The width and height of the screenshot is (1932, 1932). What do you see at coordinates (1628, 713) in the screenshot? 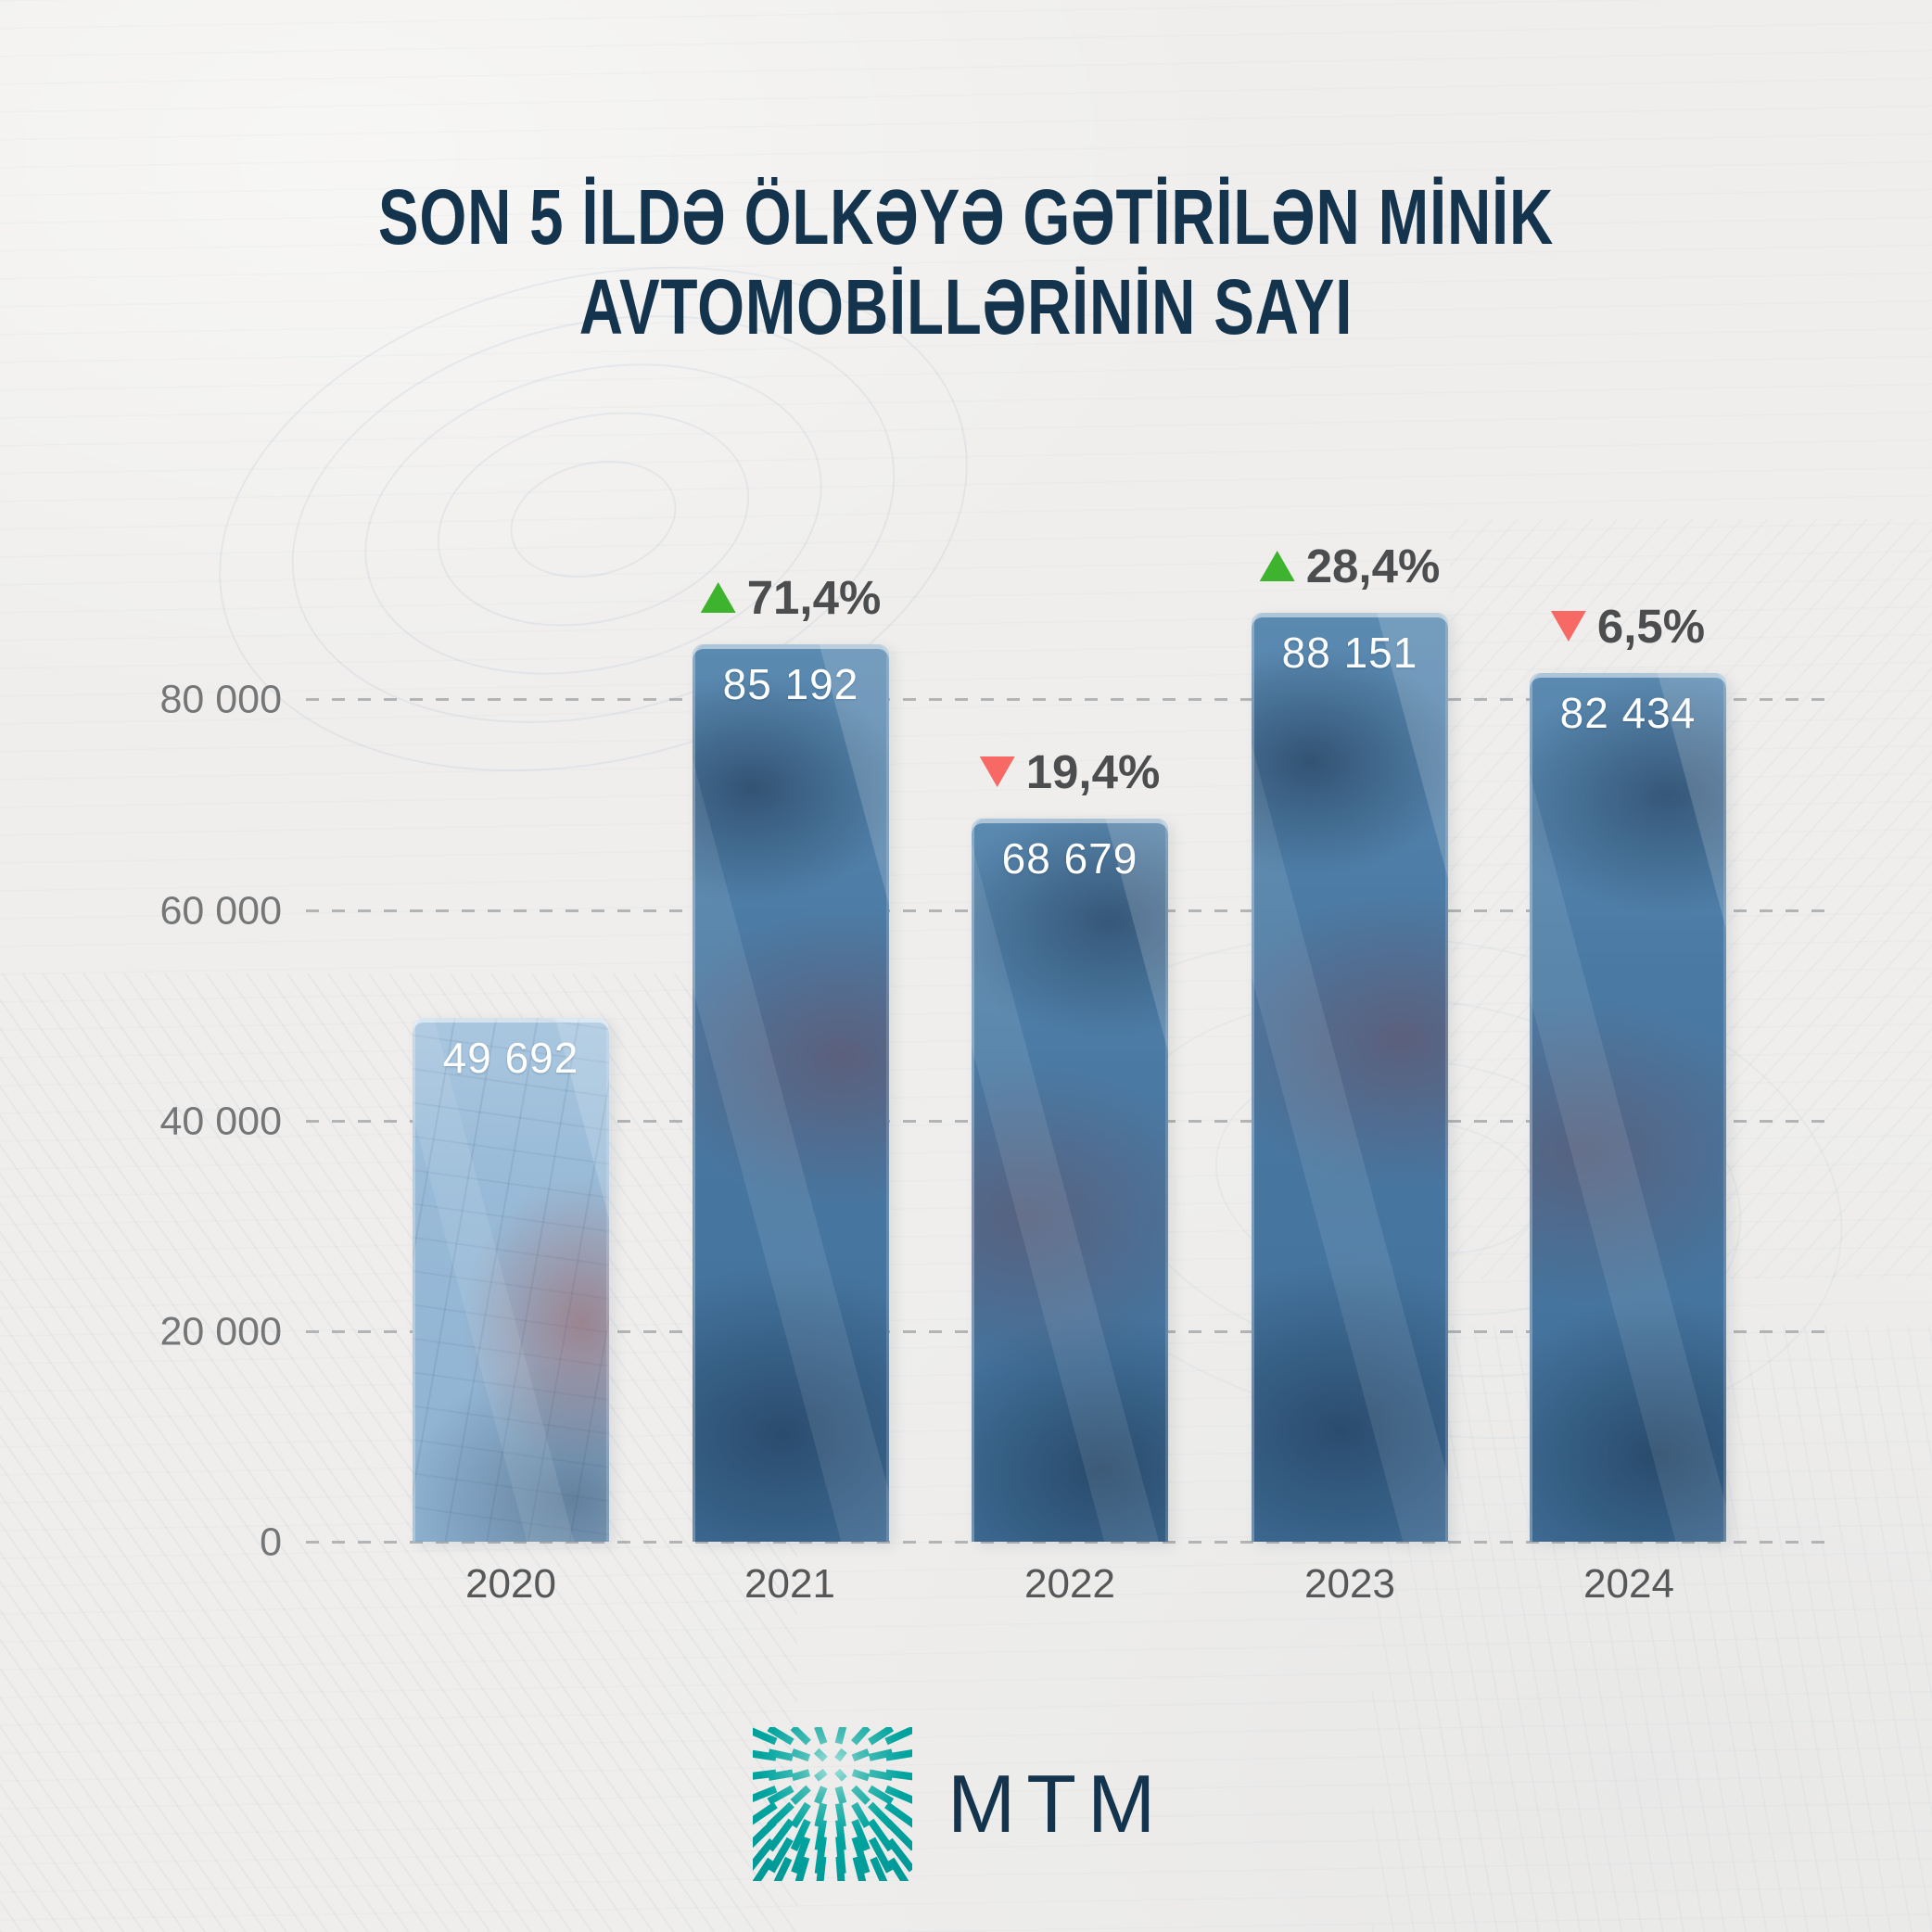
I see `bar-value-label: 82 434` at bounding box center [1628, 713].